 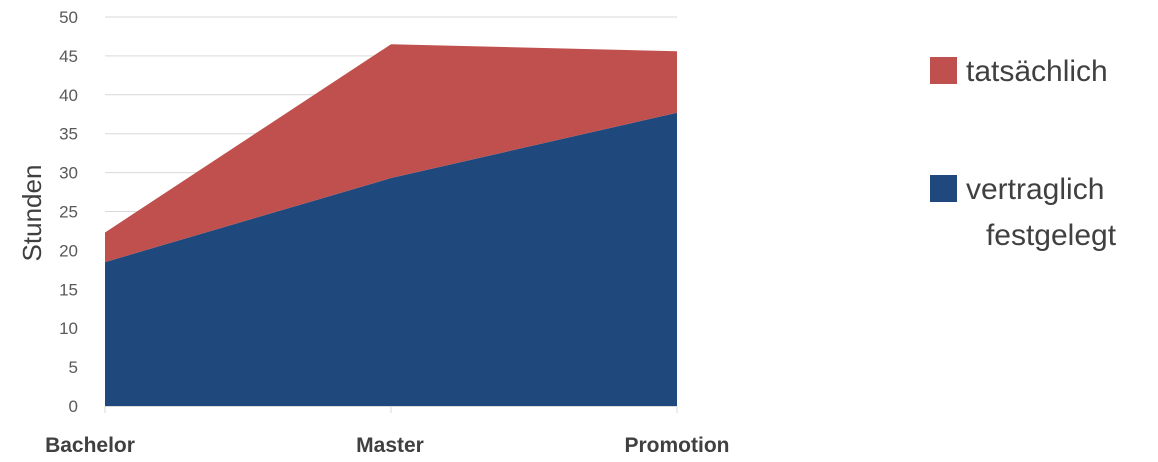 I want to click on y-tick-label: 5, so click(x=73, y=367).